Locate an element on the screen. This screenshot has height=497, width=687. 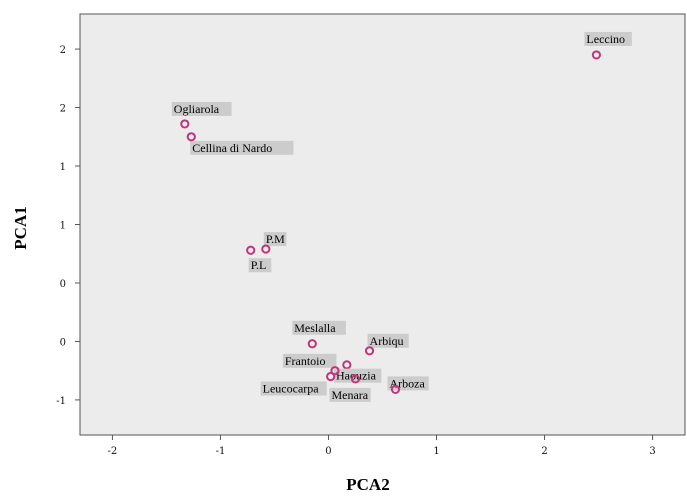
point-label: Cellina di Nardo is located at coordinates (232, 148).